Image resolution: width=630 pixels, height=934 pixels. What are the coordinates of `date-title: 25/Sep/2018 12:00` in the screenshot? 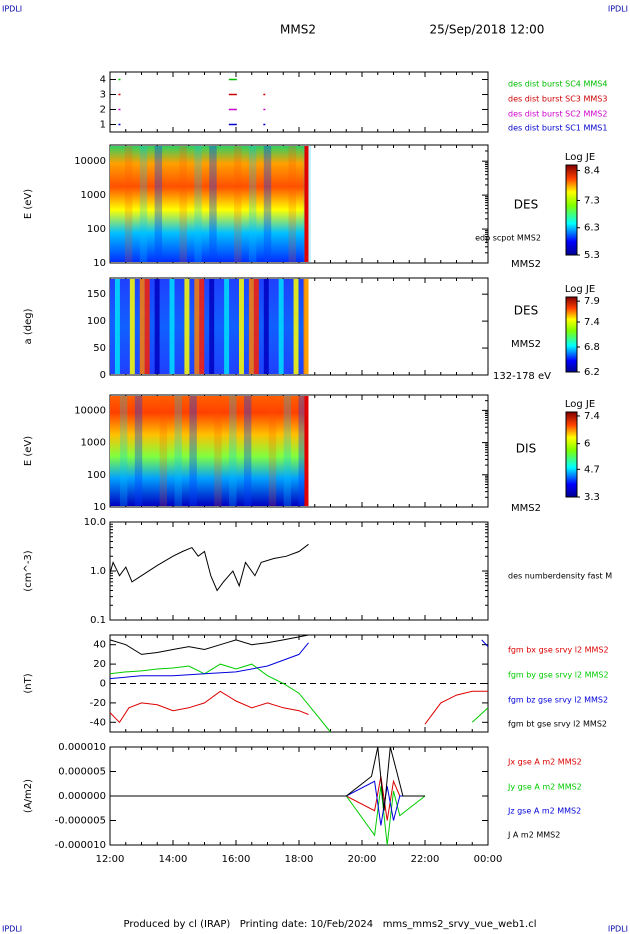 It's located at (487, 30).